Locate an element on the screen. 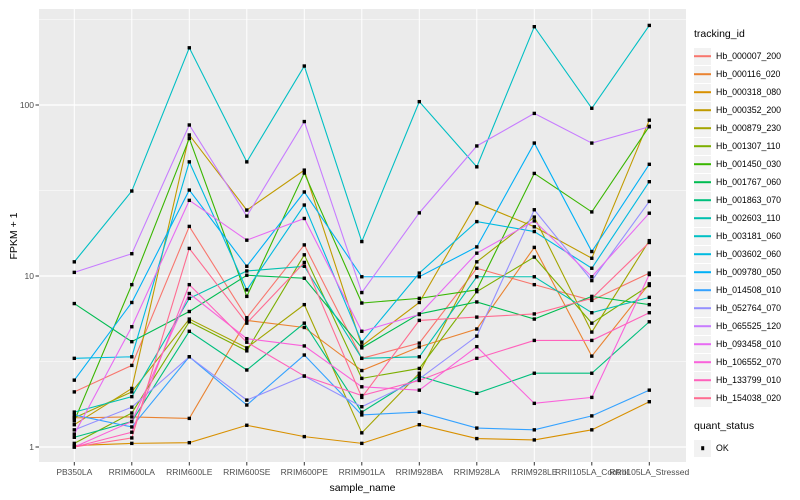 The width and height of the screenshot is (800, 500). legend-item: Hb_065525_120 is located at coordinates (747, 326).